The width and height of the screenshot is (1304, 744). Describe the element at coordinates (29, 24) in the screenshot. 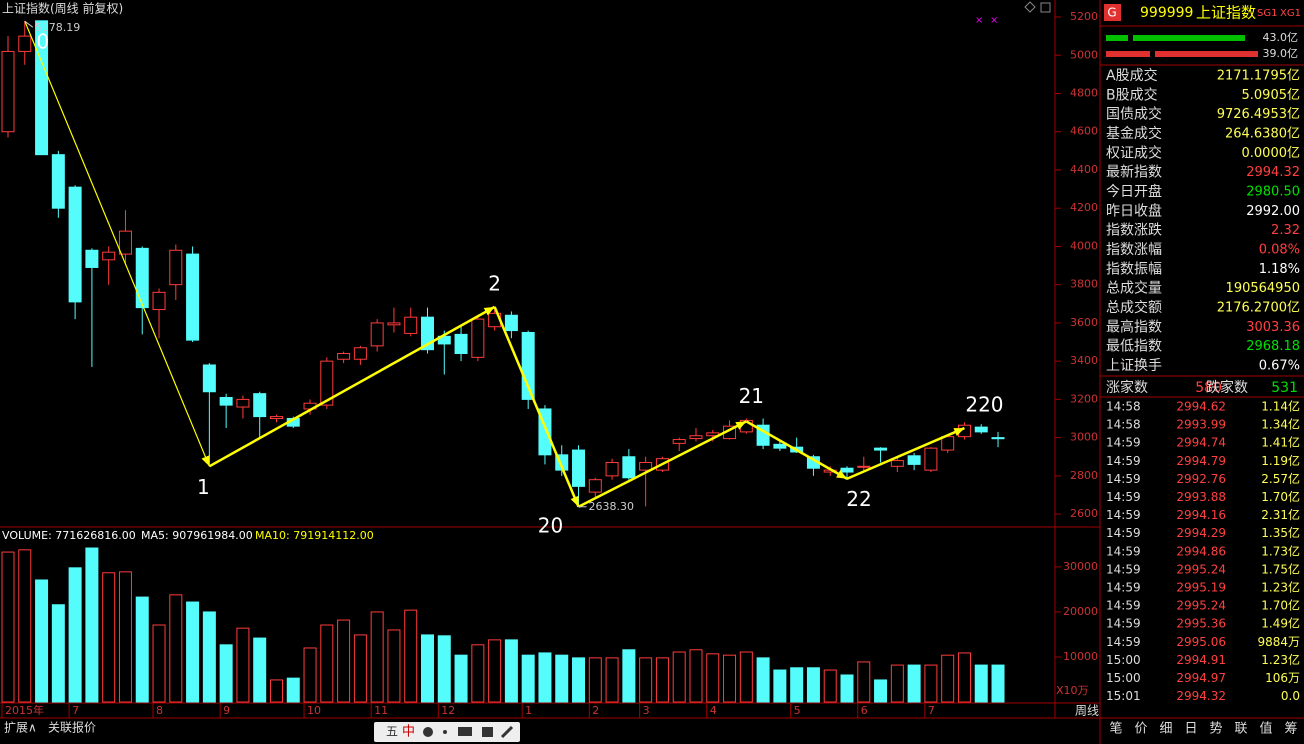

I see `extreme-pointer` at that location.